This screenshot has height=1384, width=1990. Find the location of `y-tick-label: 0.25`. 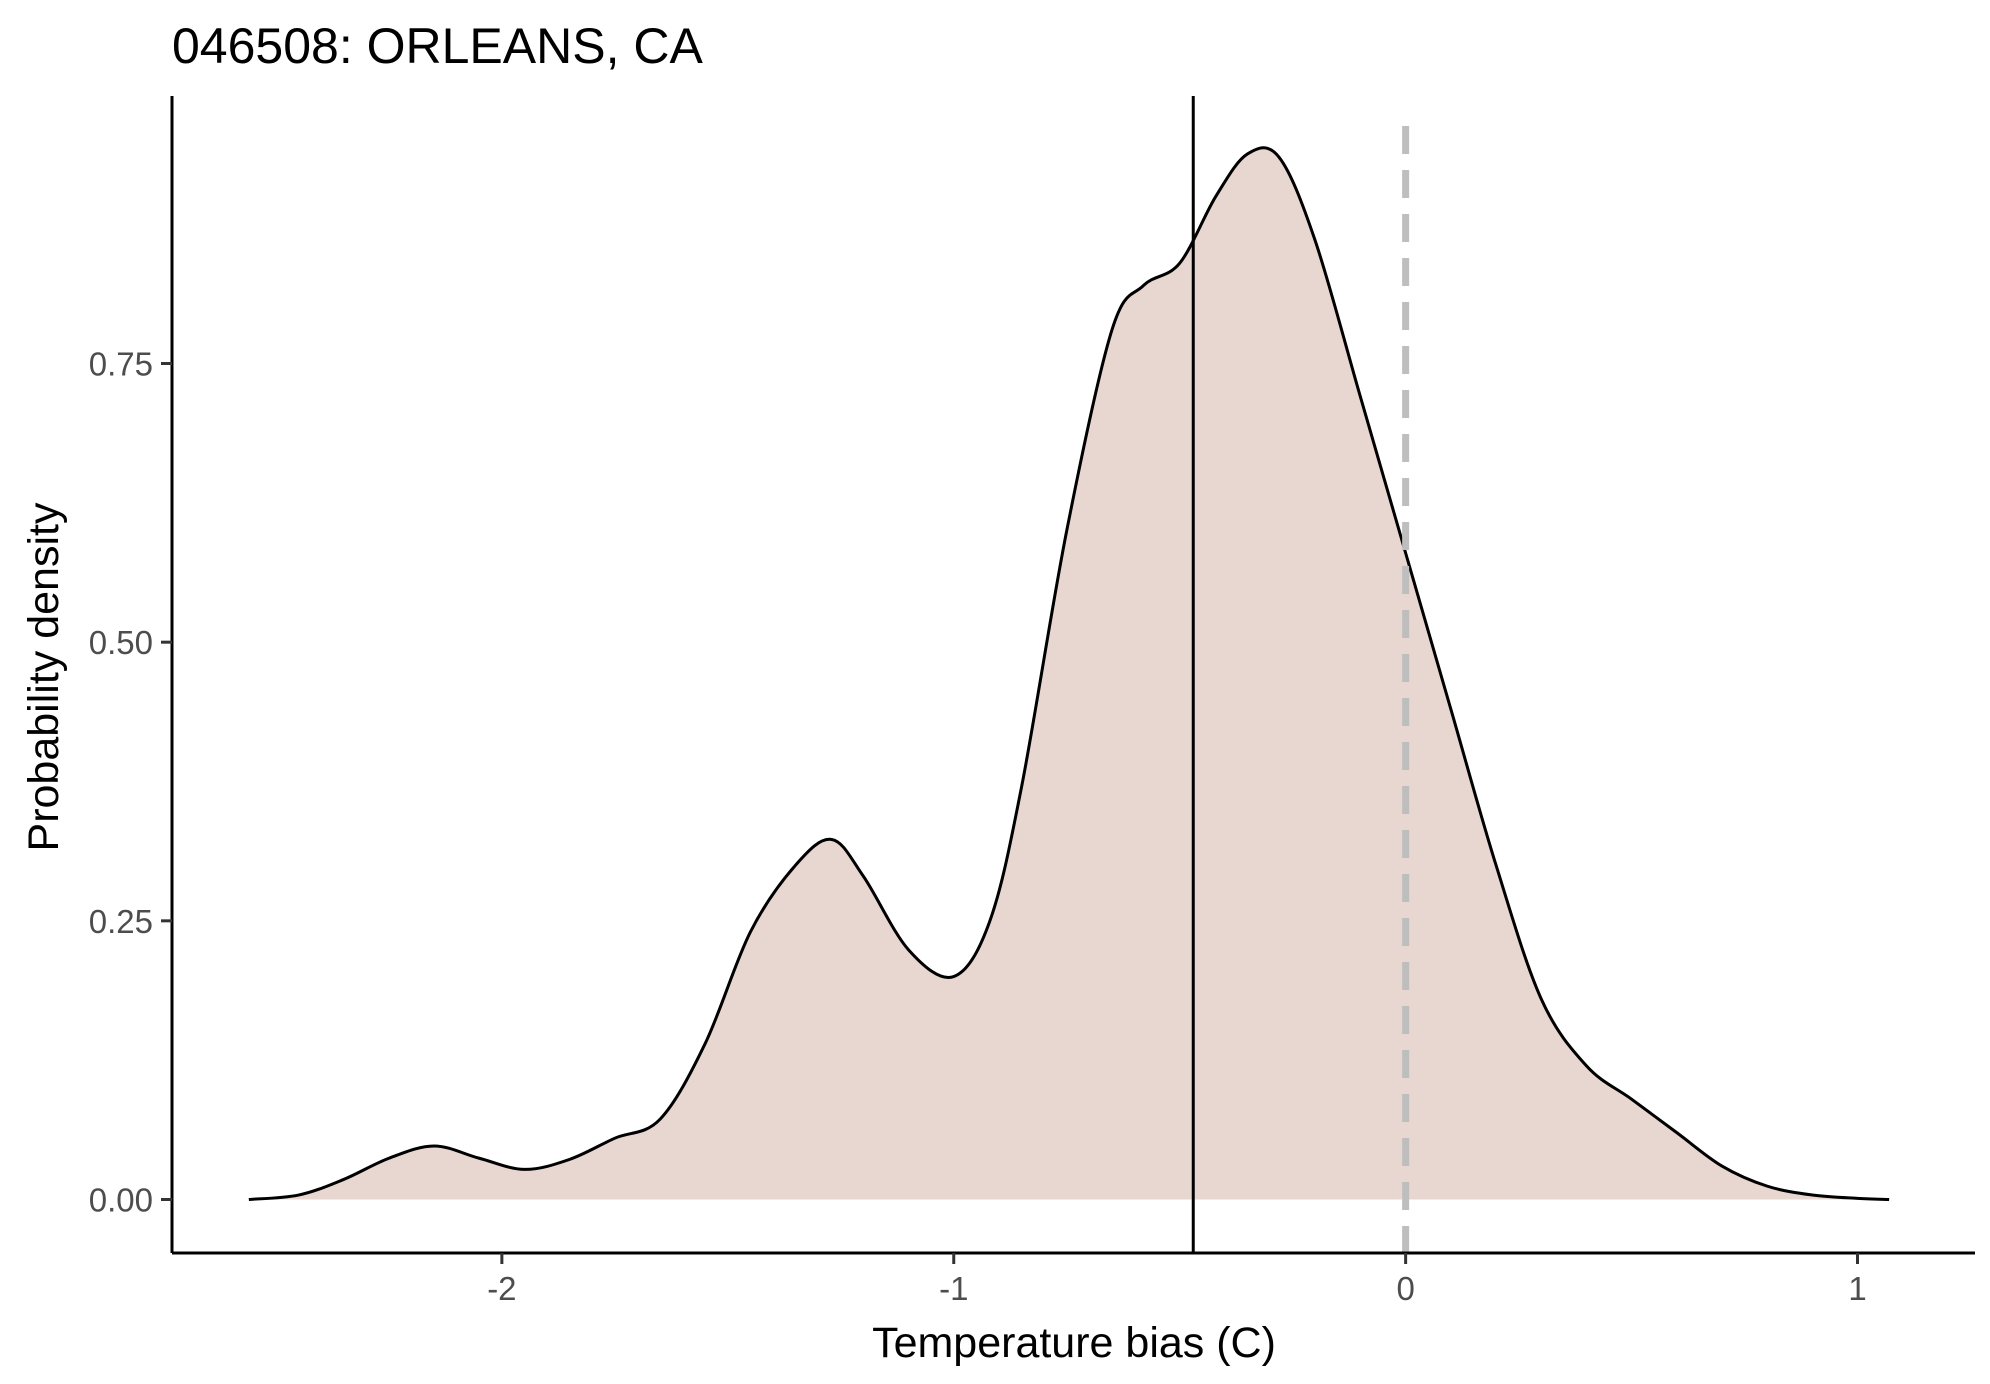

y-tick-label: 0.25 is located at coordinates (121, 921).